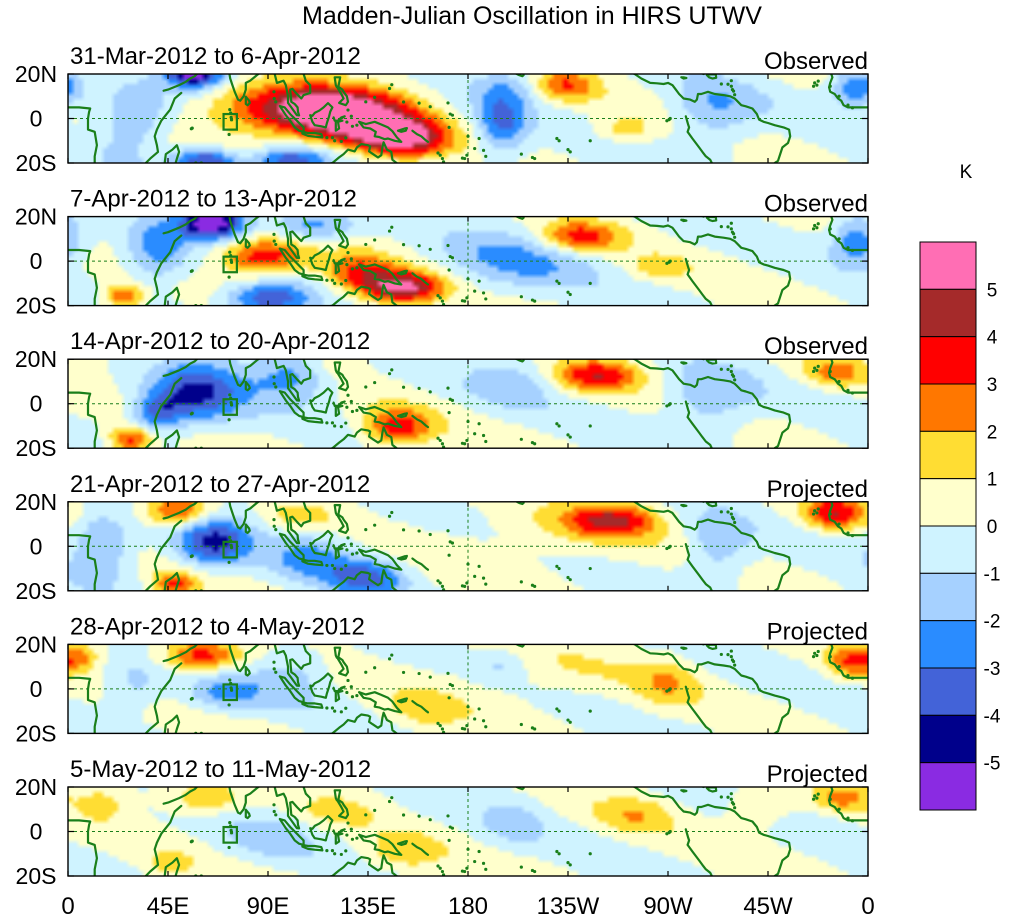 The image size is (1015, 920). Describe the element at coordinates (442, 252) in the screenshot. I see `panel-2: 20N 0 20S 7-Apr-2012 to 13-Apr-2012 Observed` at that location.